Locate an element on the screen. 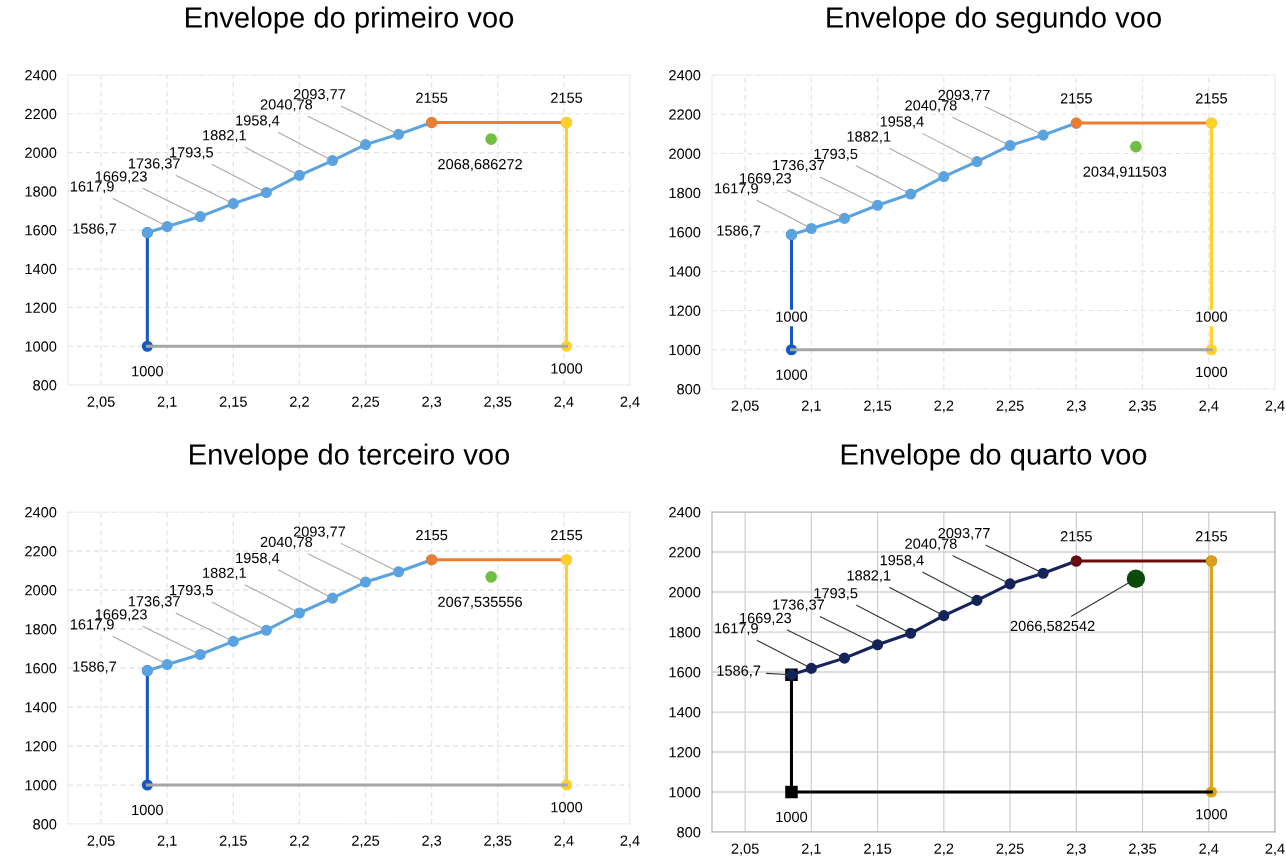  data-label: 1958,4 is located at coordinates (902, 122).